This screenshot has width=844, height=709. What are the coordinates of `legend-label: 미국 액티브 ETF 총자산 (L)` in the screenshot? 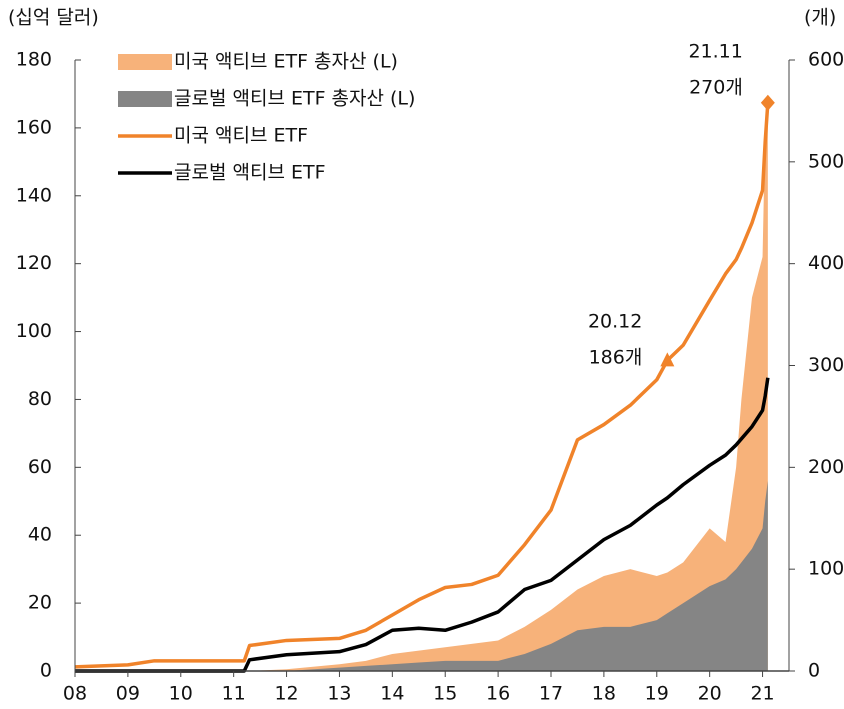 It's located at (286, 62).